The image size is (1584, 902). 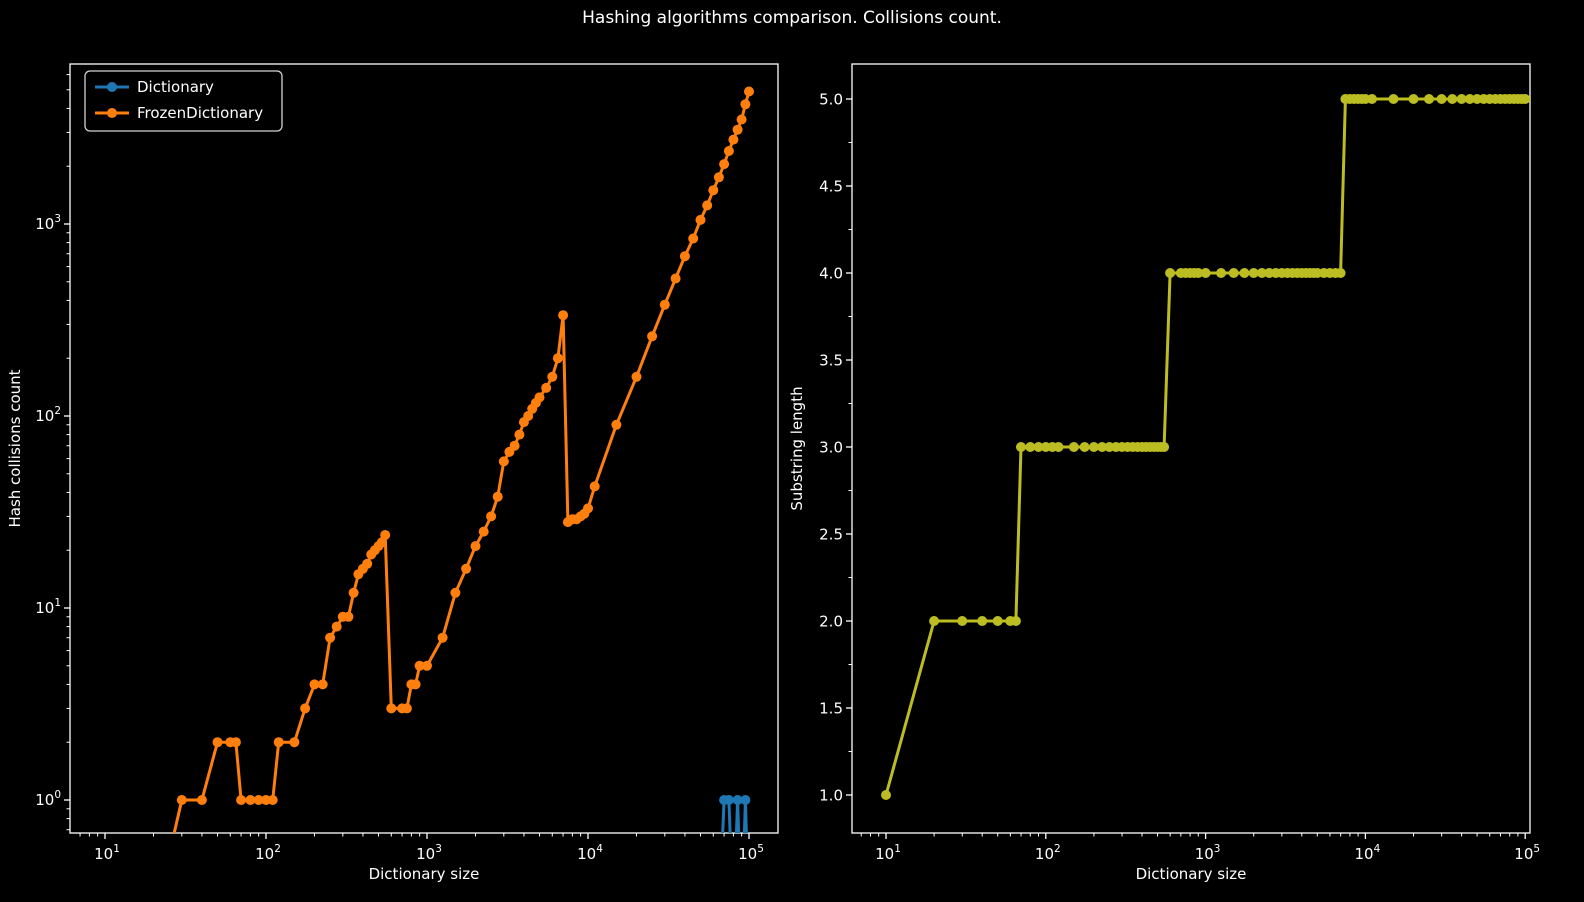 I want to click on legend-label: Dictionary, so click(x=175, y=87).